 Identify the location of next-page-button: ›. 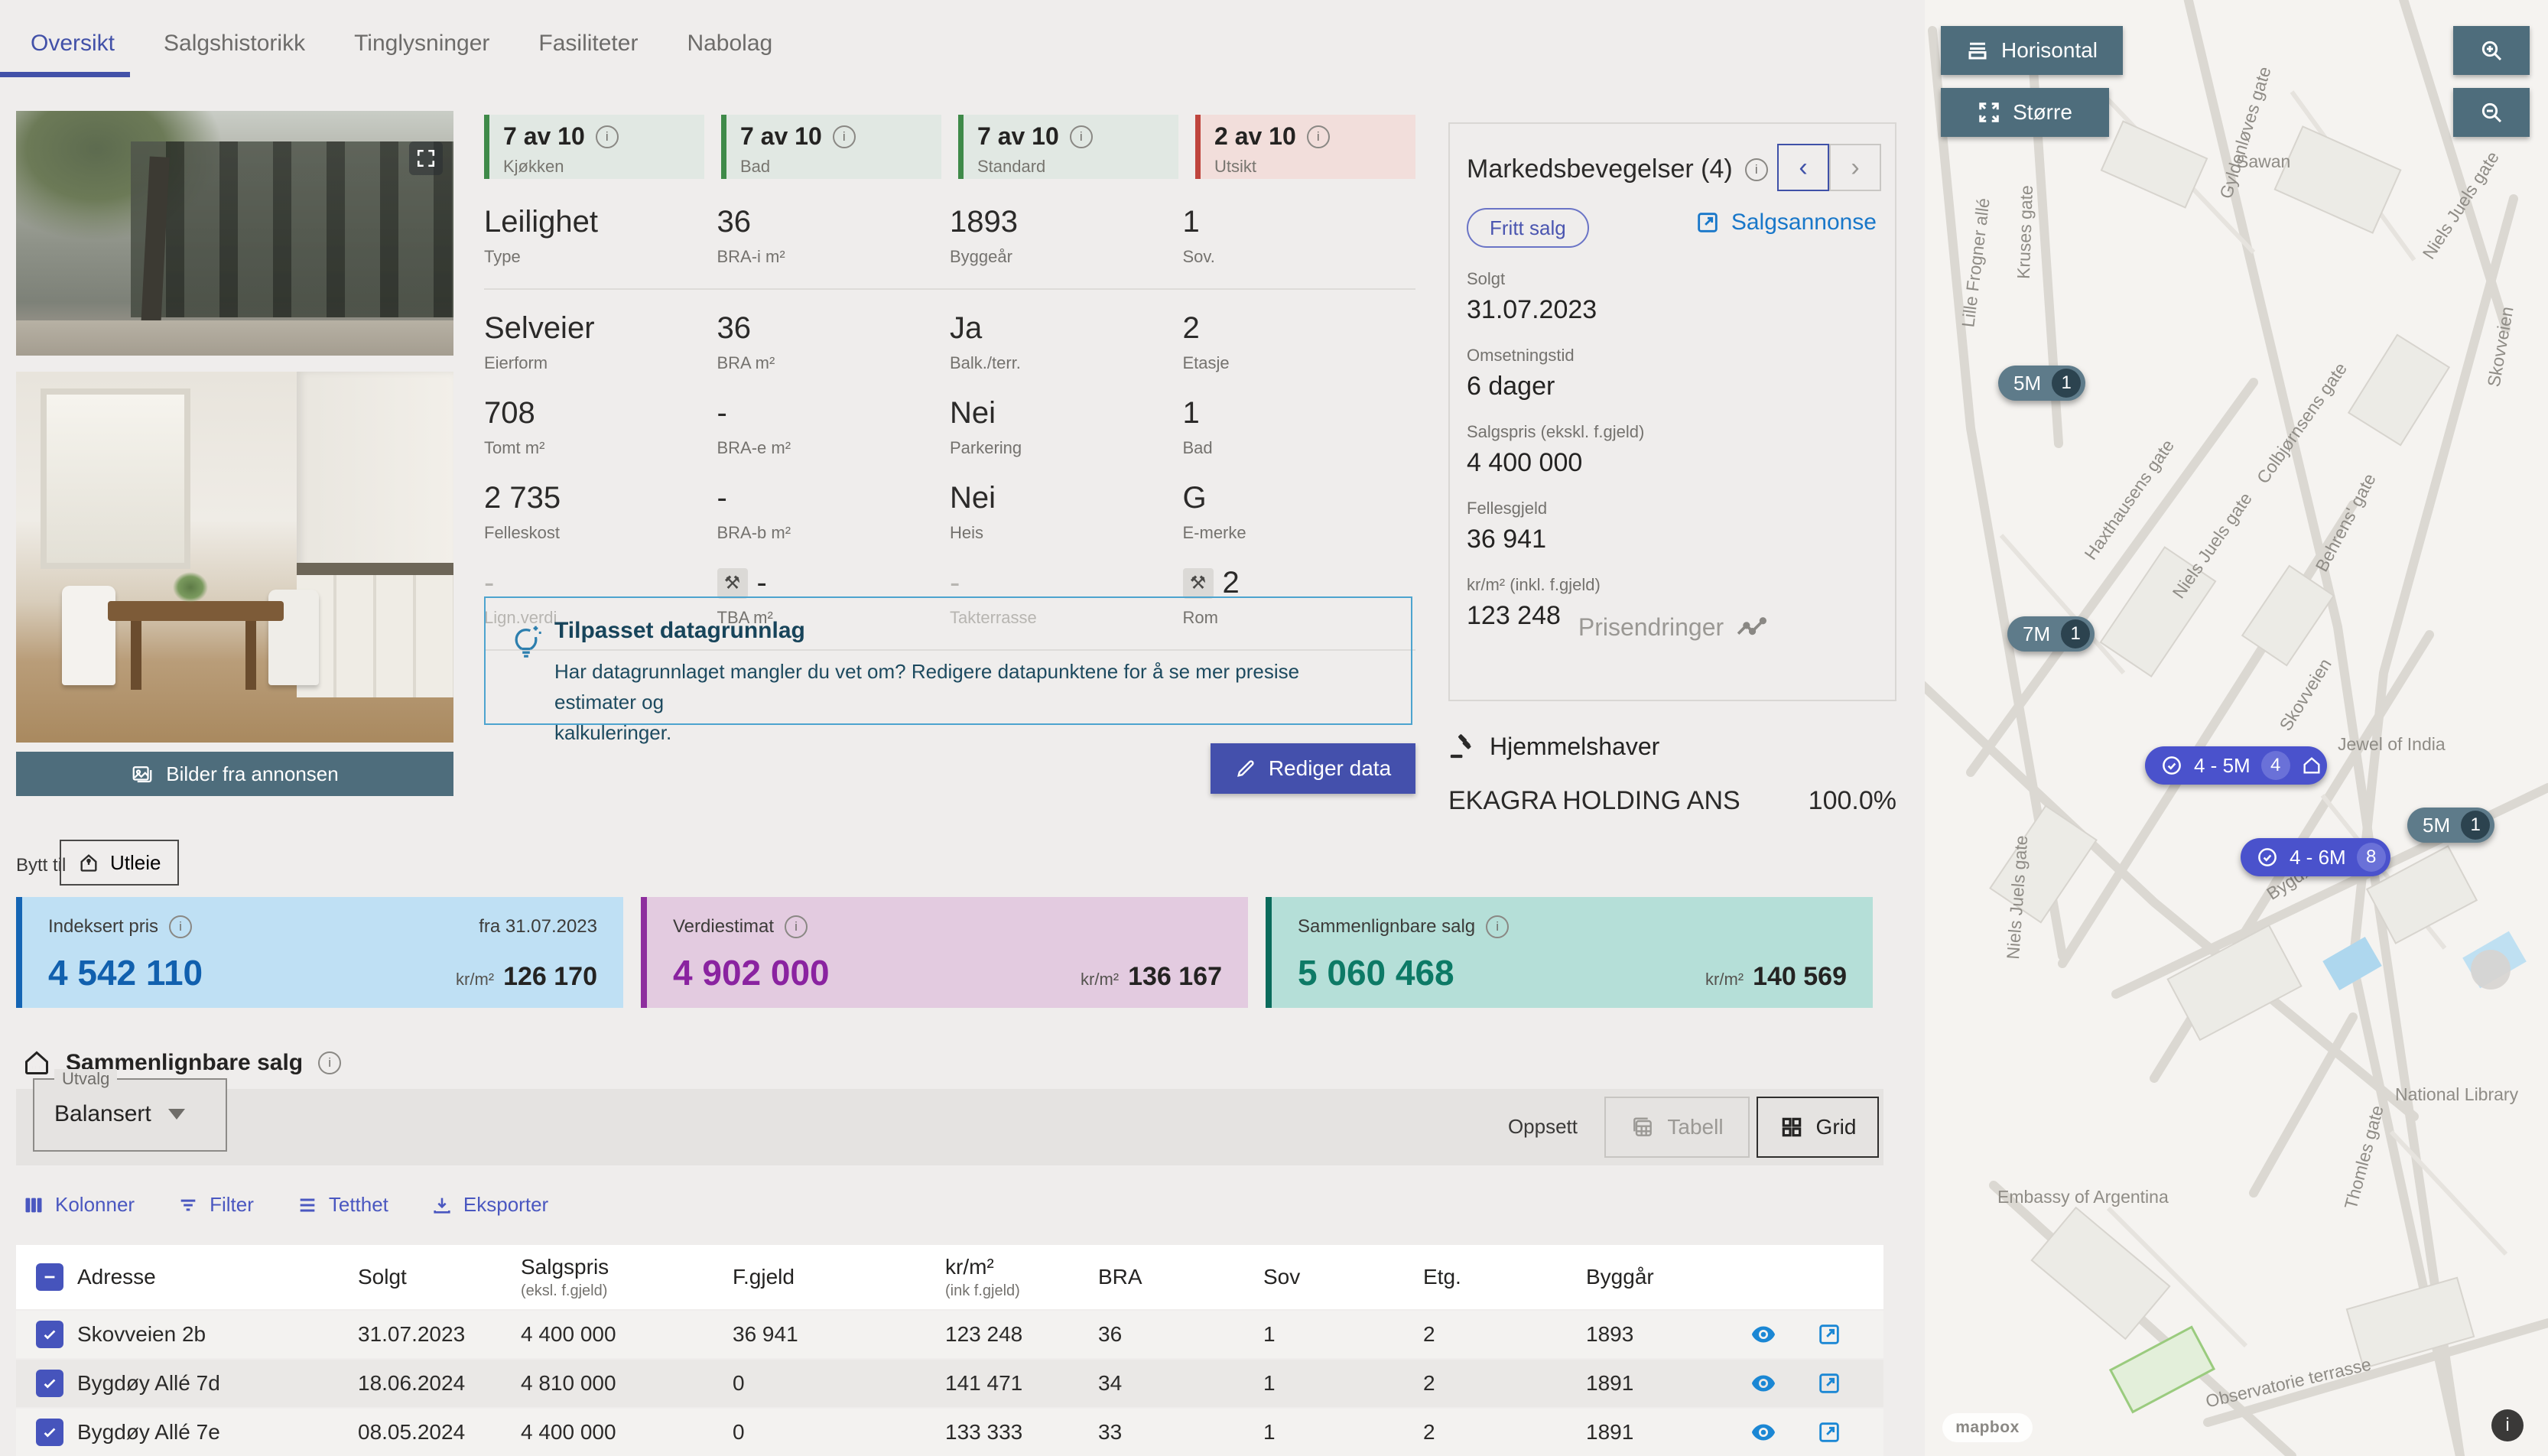
(1855, 167).